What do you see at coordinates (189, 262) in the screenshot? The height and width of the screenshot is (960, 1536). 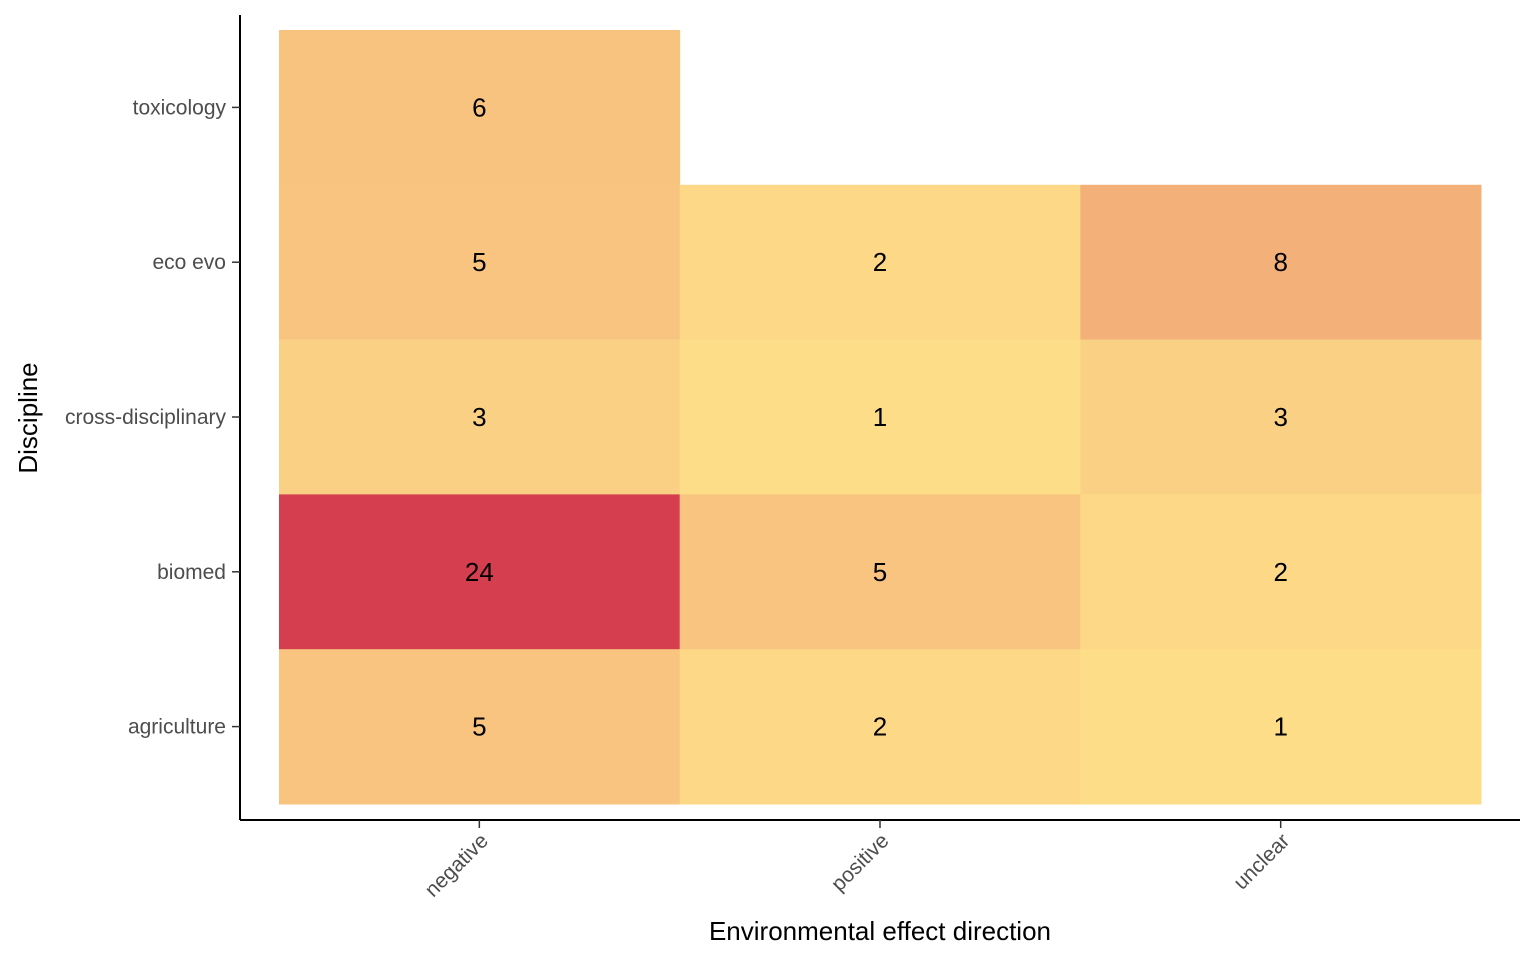 I see `y-tick-label-eco-evo: eco evo` at bounding box center [189, 262].